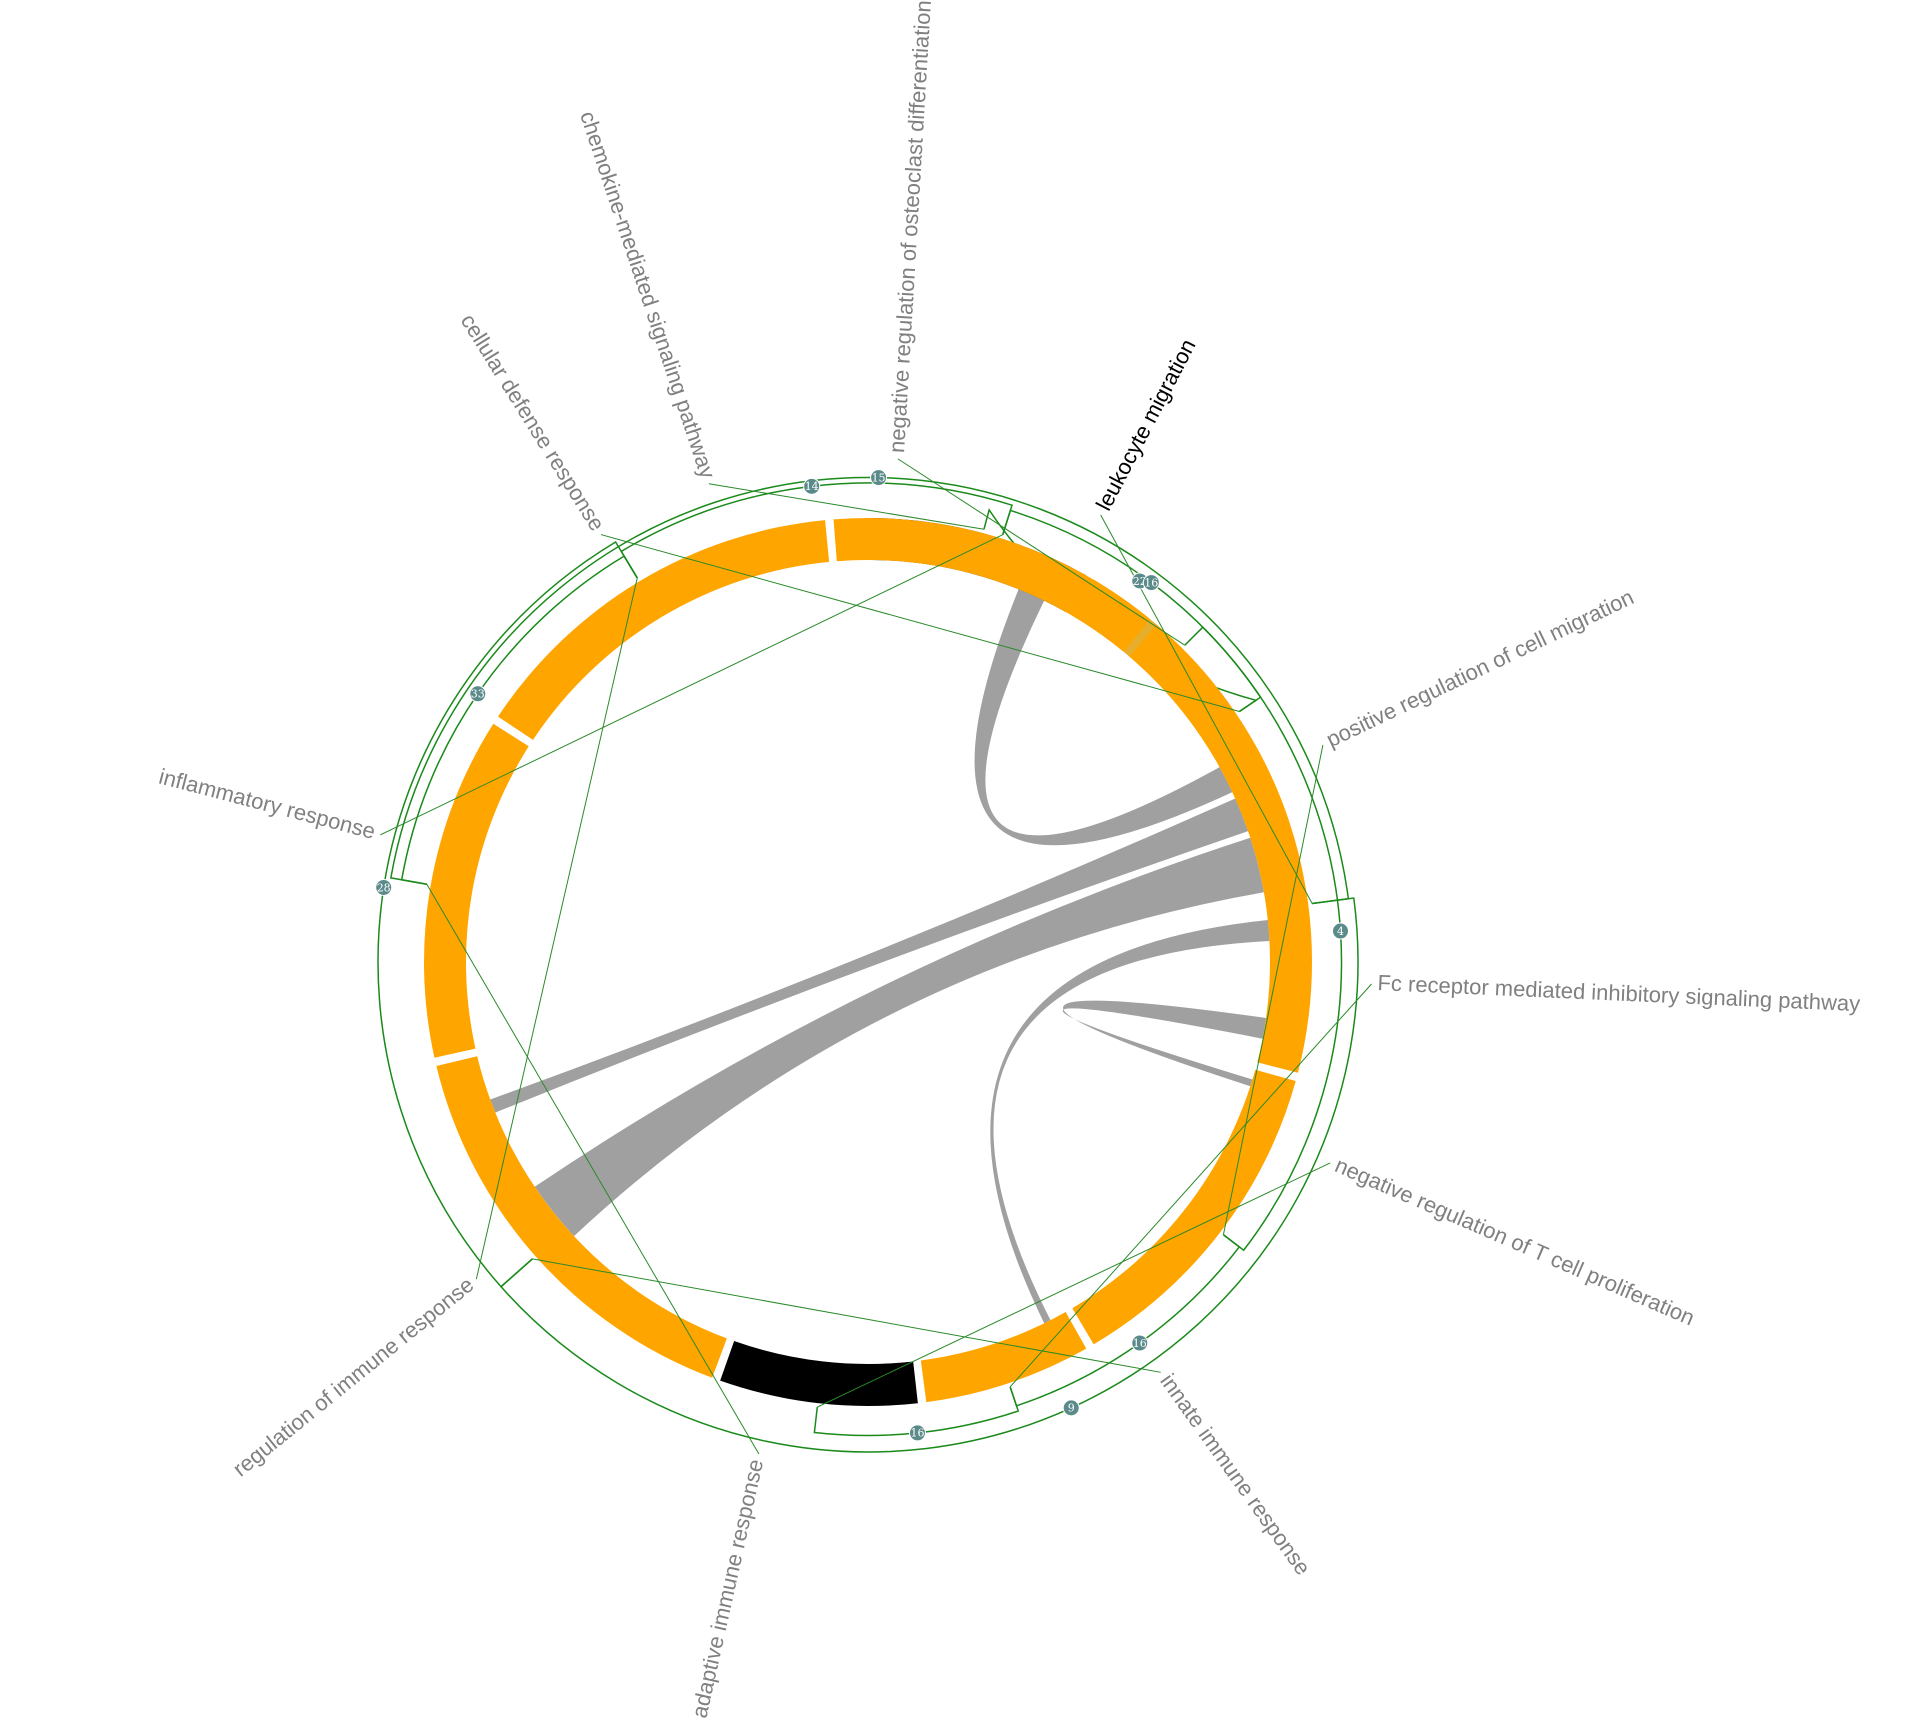 The image size is (1909, 1726). Describe the element at coordinates (663, 630) in the screenshot. I see `segment-regimmune` at that location.